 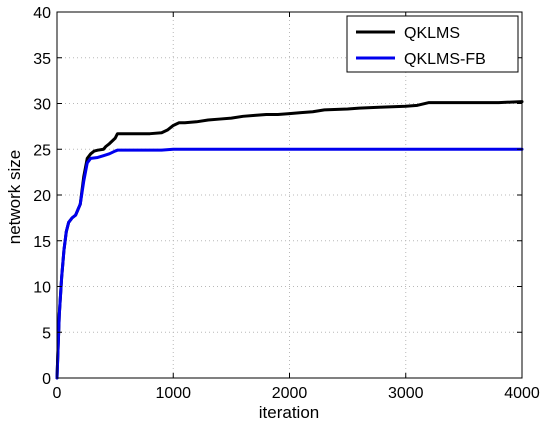 I want to click on y-tick-label: 5, so click(x=46, y=333).